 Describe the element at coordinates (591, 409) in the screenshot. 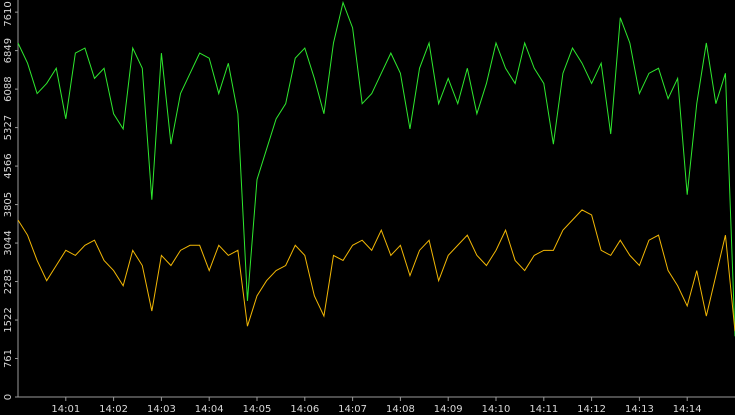

I see `x-tick-label: 14:12` at that location.